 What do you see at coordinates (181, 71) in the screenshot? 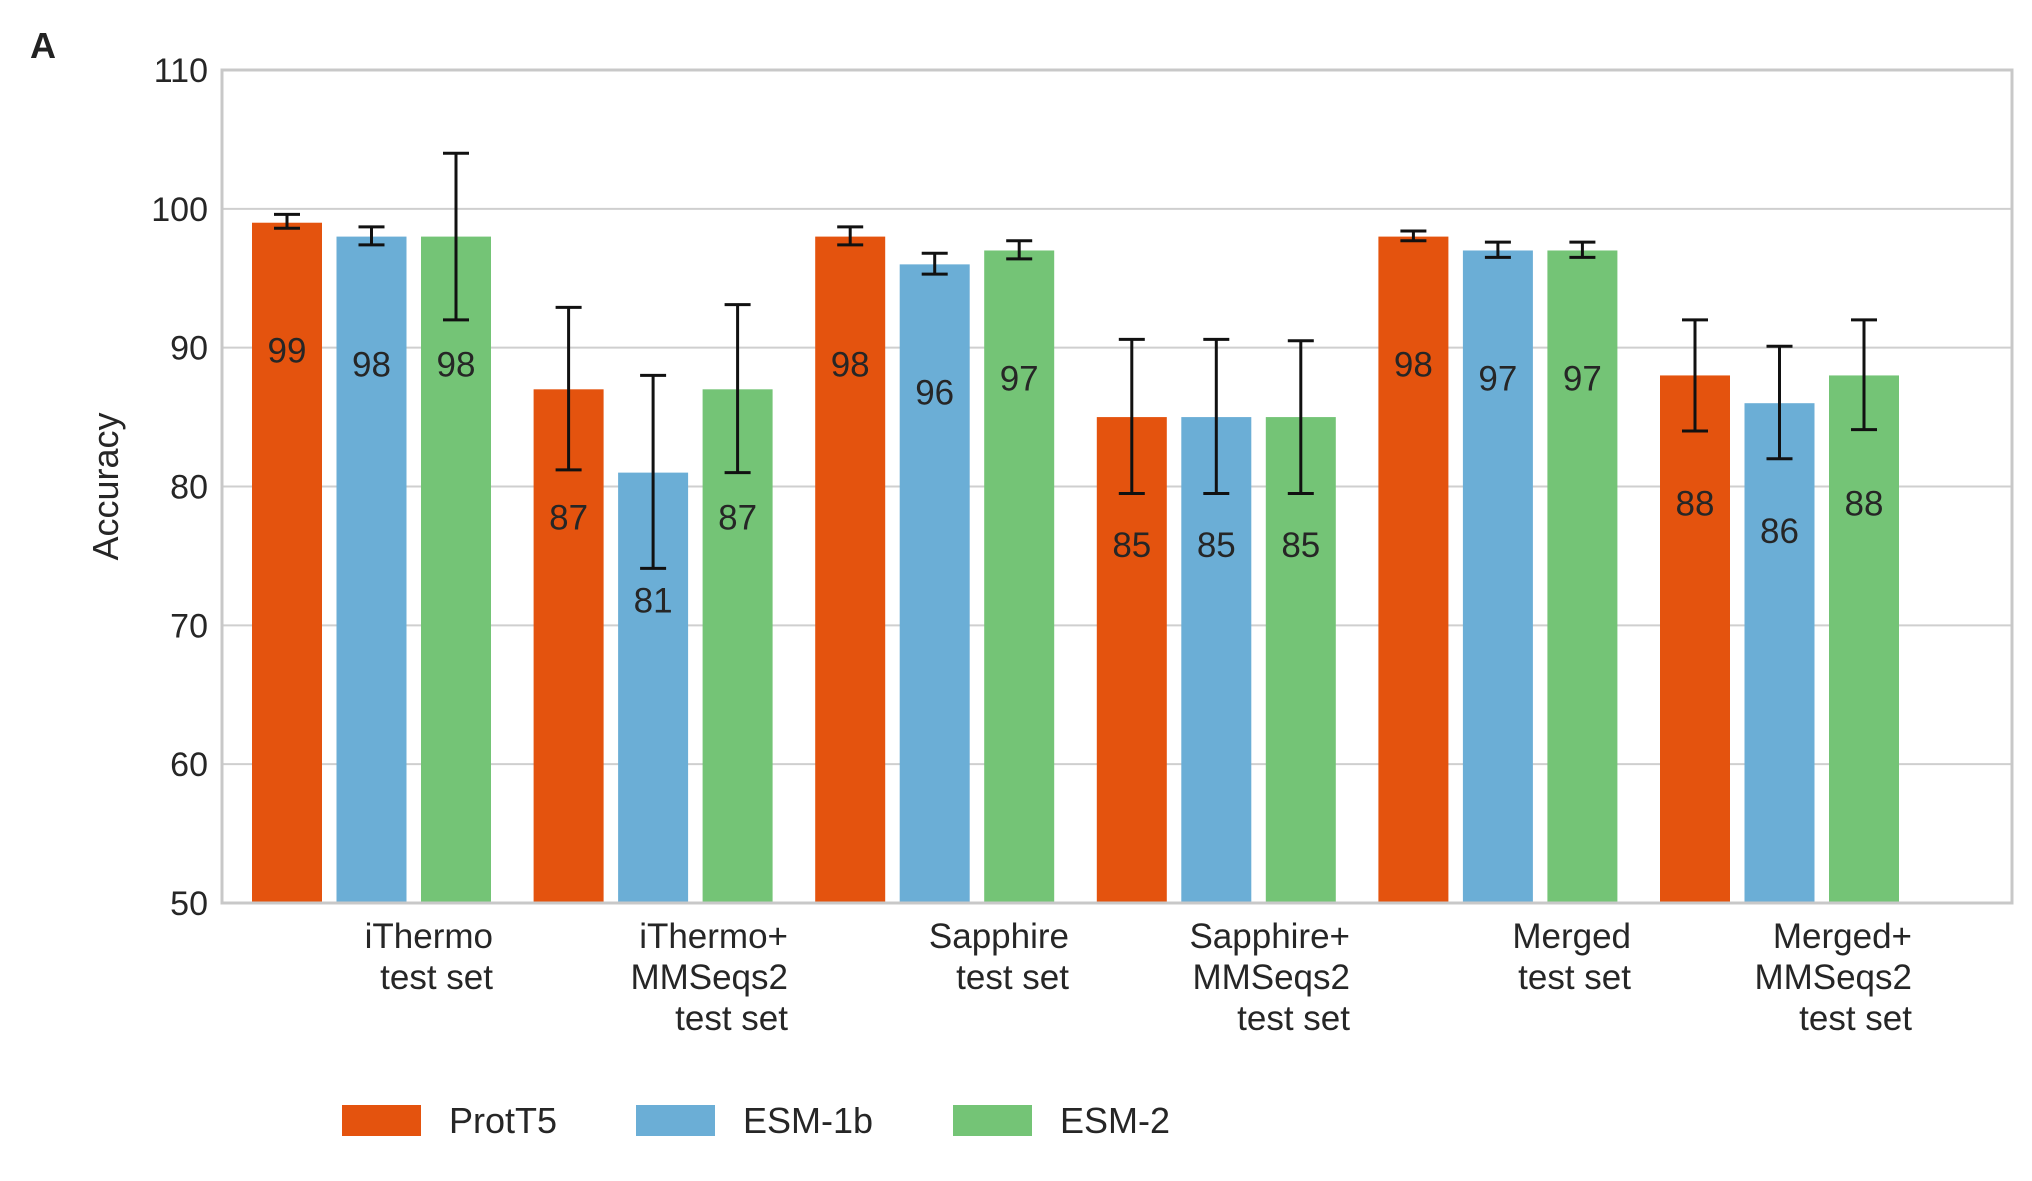
I see `y-tick-label-110: 110` at bounding box center [181, 71].